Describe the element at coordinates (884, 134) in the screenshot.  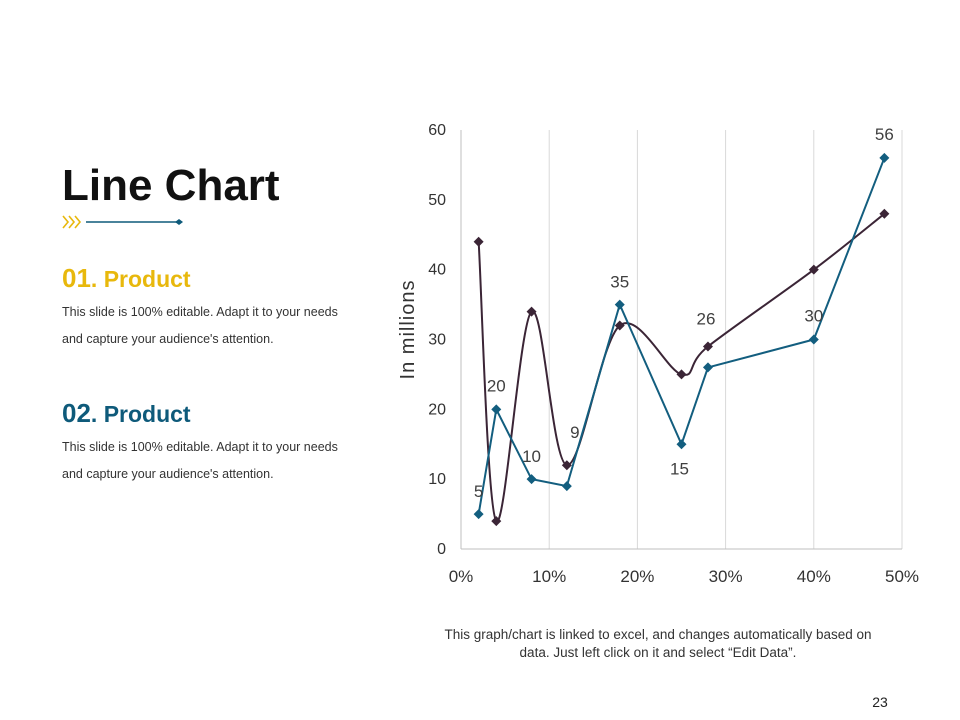
I see `data-label: 56` at that location.